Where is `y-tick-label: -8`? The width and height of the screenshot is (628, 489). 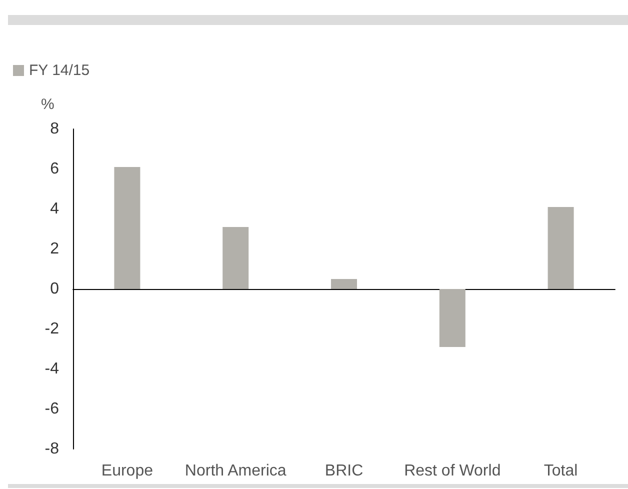 y-tick-label: -8 is located at coordinates (52, 449).